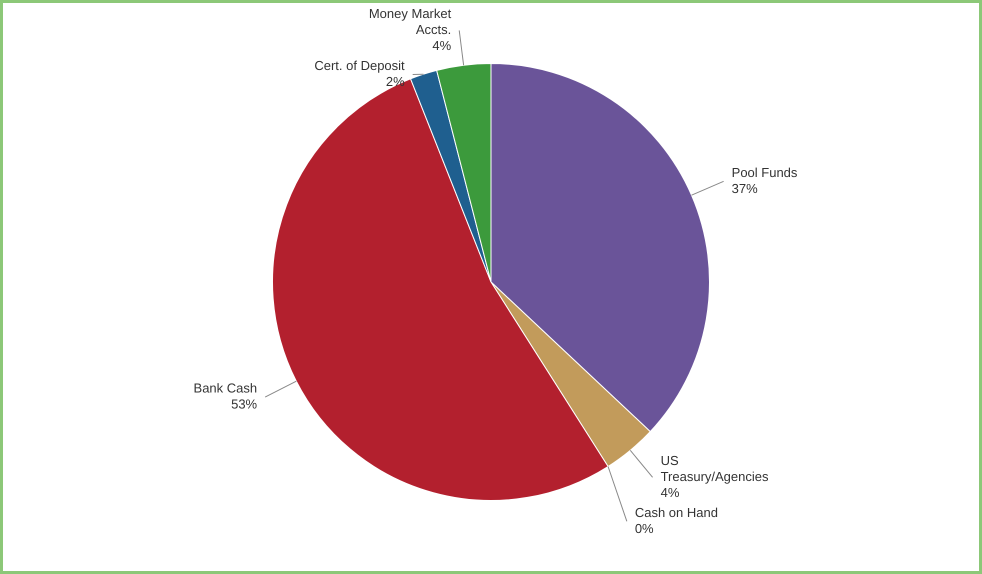 This screenshot has height=574, width=982. What do you see at coordinates (765, 172) in the screenshot?
I see `slice-label: Pool Funds` at bounding box center [765, 172].